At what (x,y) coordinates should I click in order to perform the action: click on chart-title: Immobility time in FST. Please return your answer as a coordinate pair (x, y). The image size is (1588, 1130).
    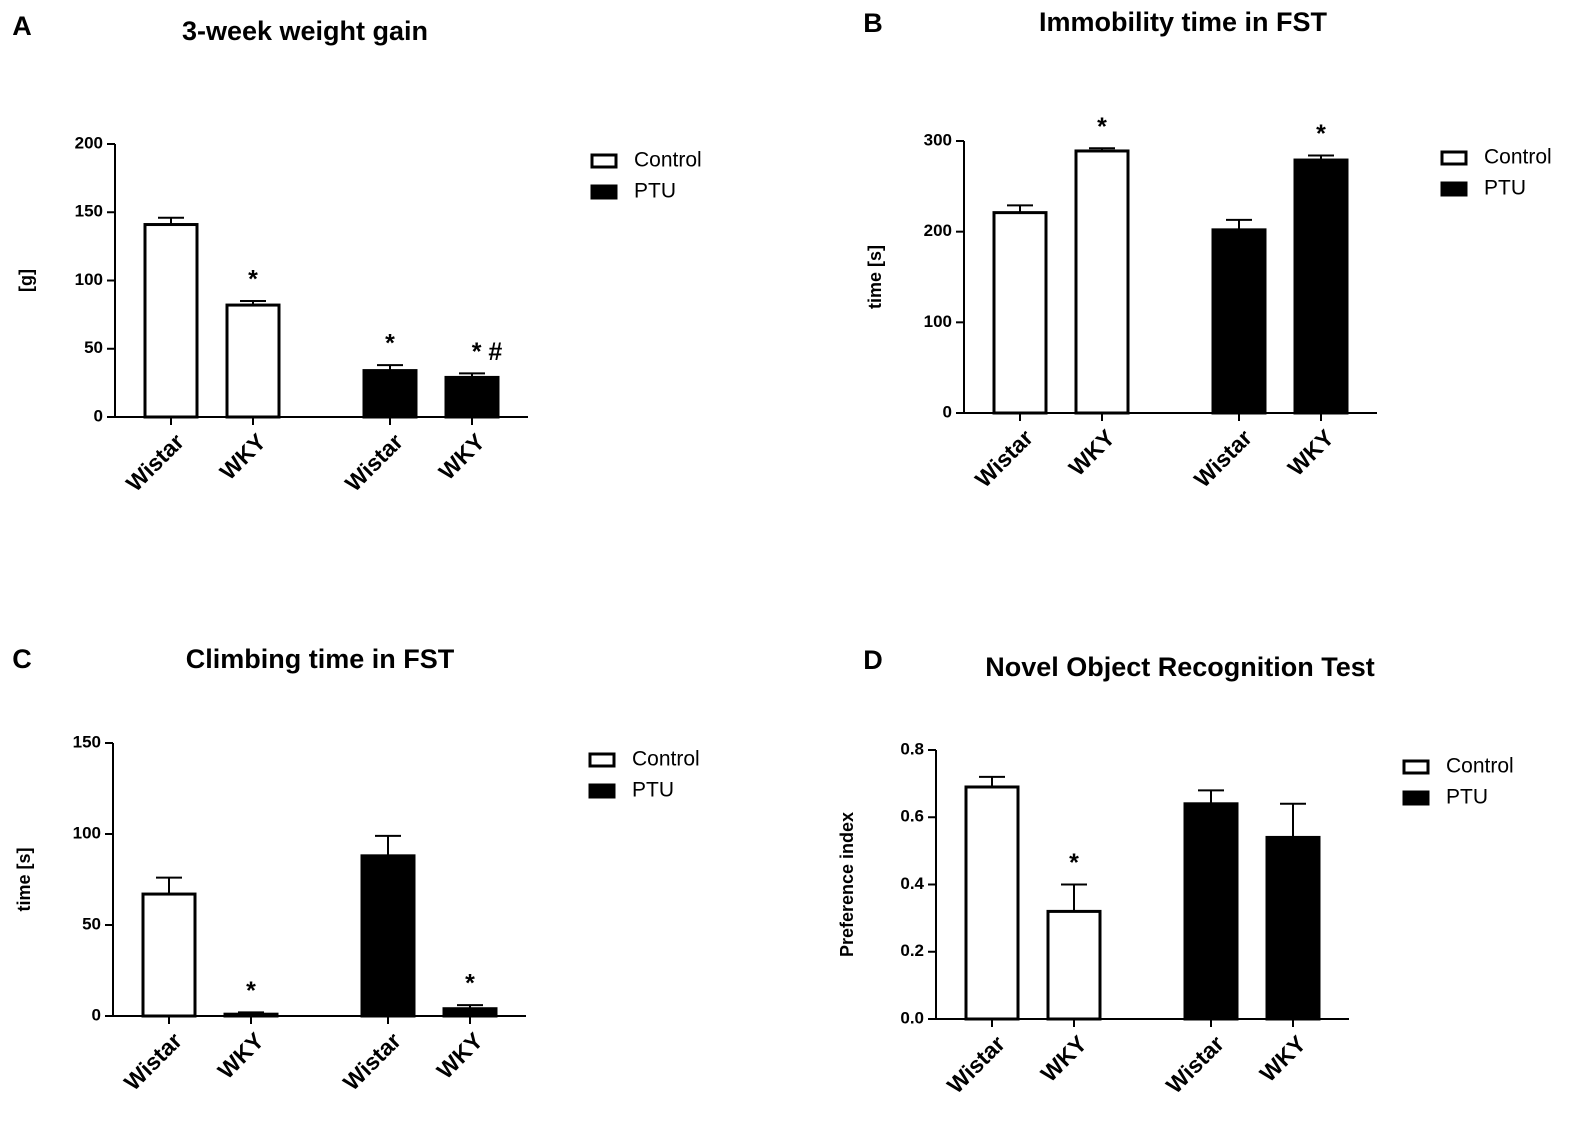
    Looking at the image, I should click on (1183, 22).